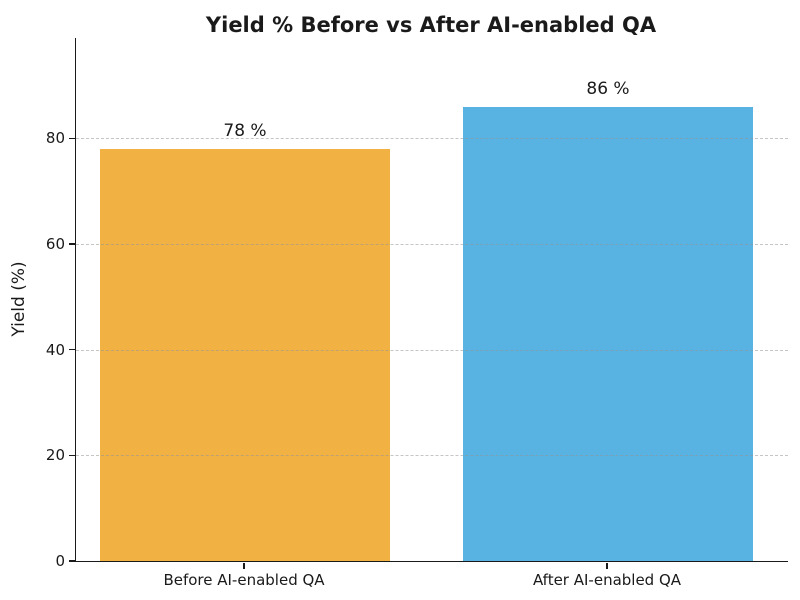  Describe the element at coordinates (607, 580) in the screenshot. I see `x-tick-label-after-ai-enabled-qa: After AI-enabled QA` at that location.